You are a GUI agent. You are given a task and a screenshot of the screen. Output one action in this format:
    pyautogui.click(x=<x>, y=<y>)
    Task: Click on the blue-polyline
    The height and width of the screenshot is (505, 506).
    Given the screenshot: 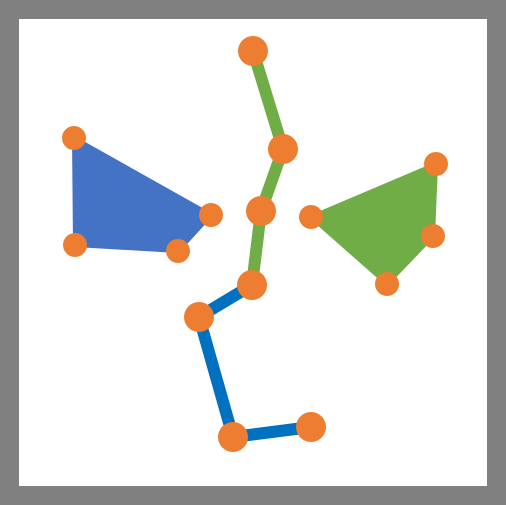 What is the action you would take?
    pyautogui.click(x=255, y=361)
    